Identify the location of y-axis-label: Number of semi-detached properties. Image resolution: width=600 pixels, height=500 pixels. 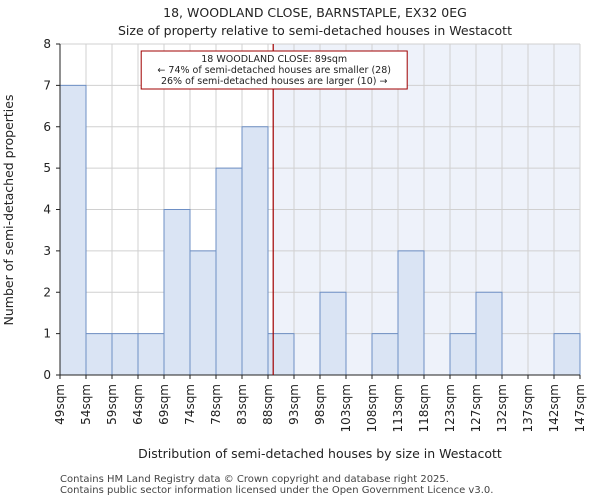
(8, 210).